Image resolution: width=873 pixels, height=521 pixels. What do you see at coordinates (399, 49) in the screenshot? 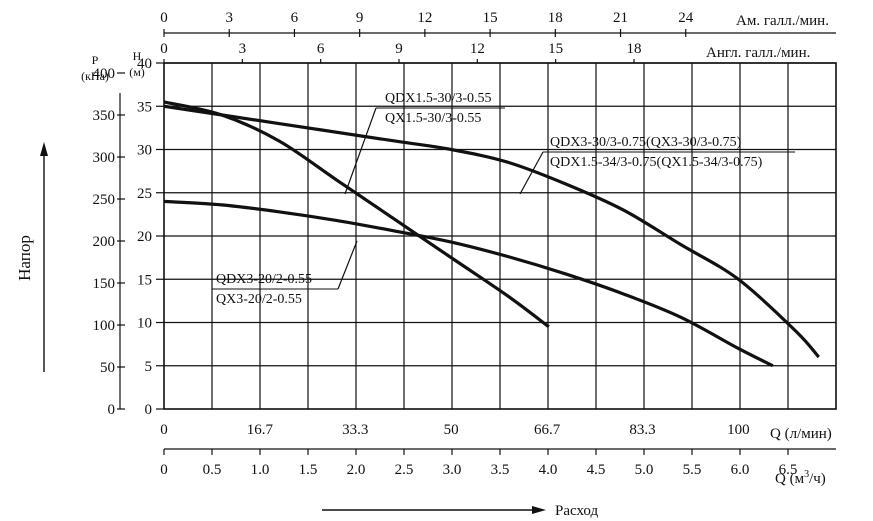
I see `imp-gpm-tick-label: 9` at bounding box center [399, 49].